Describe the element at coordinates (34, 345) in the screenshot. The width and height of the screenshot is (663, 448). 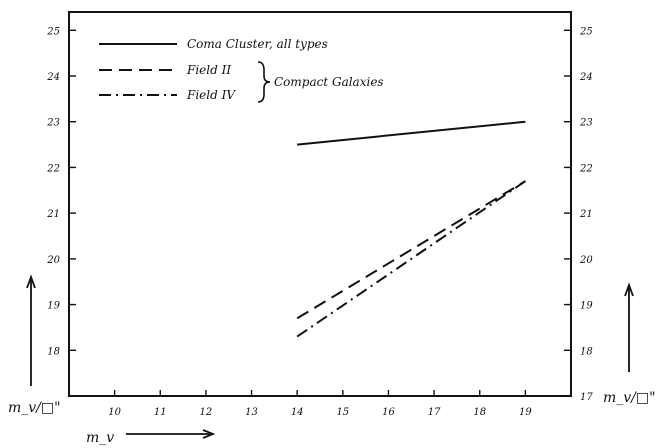
I see `y-axis-left-title: m_v/□"` at that location.